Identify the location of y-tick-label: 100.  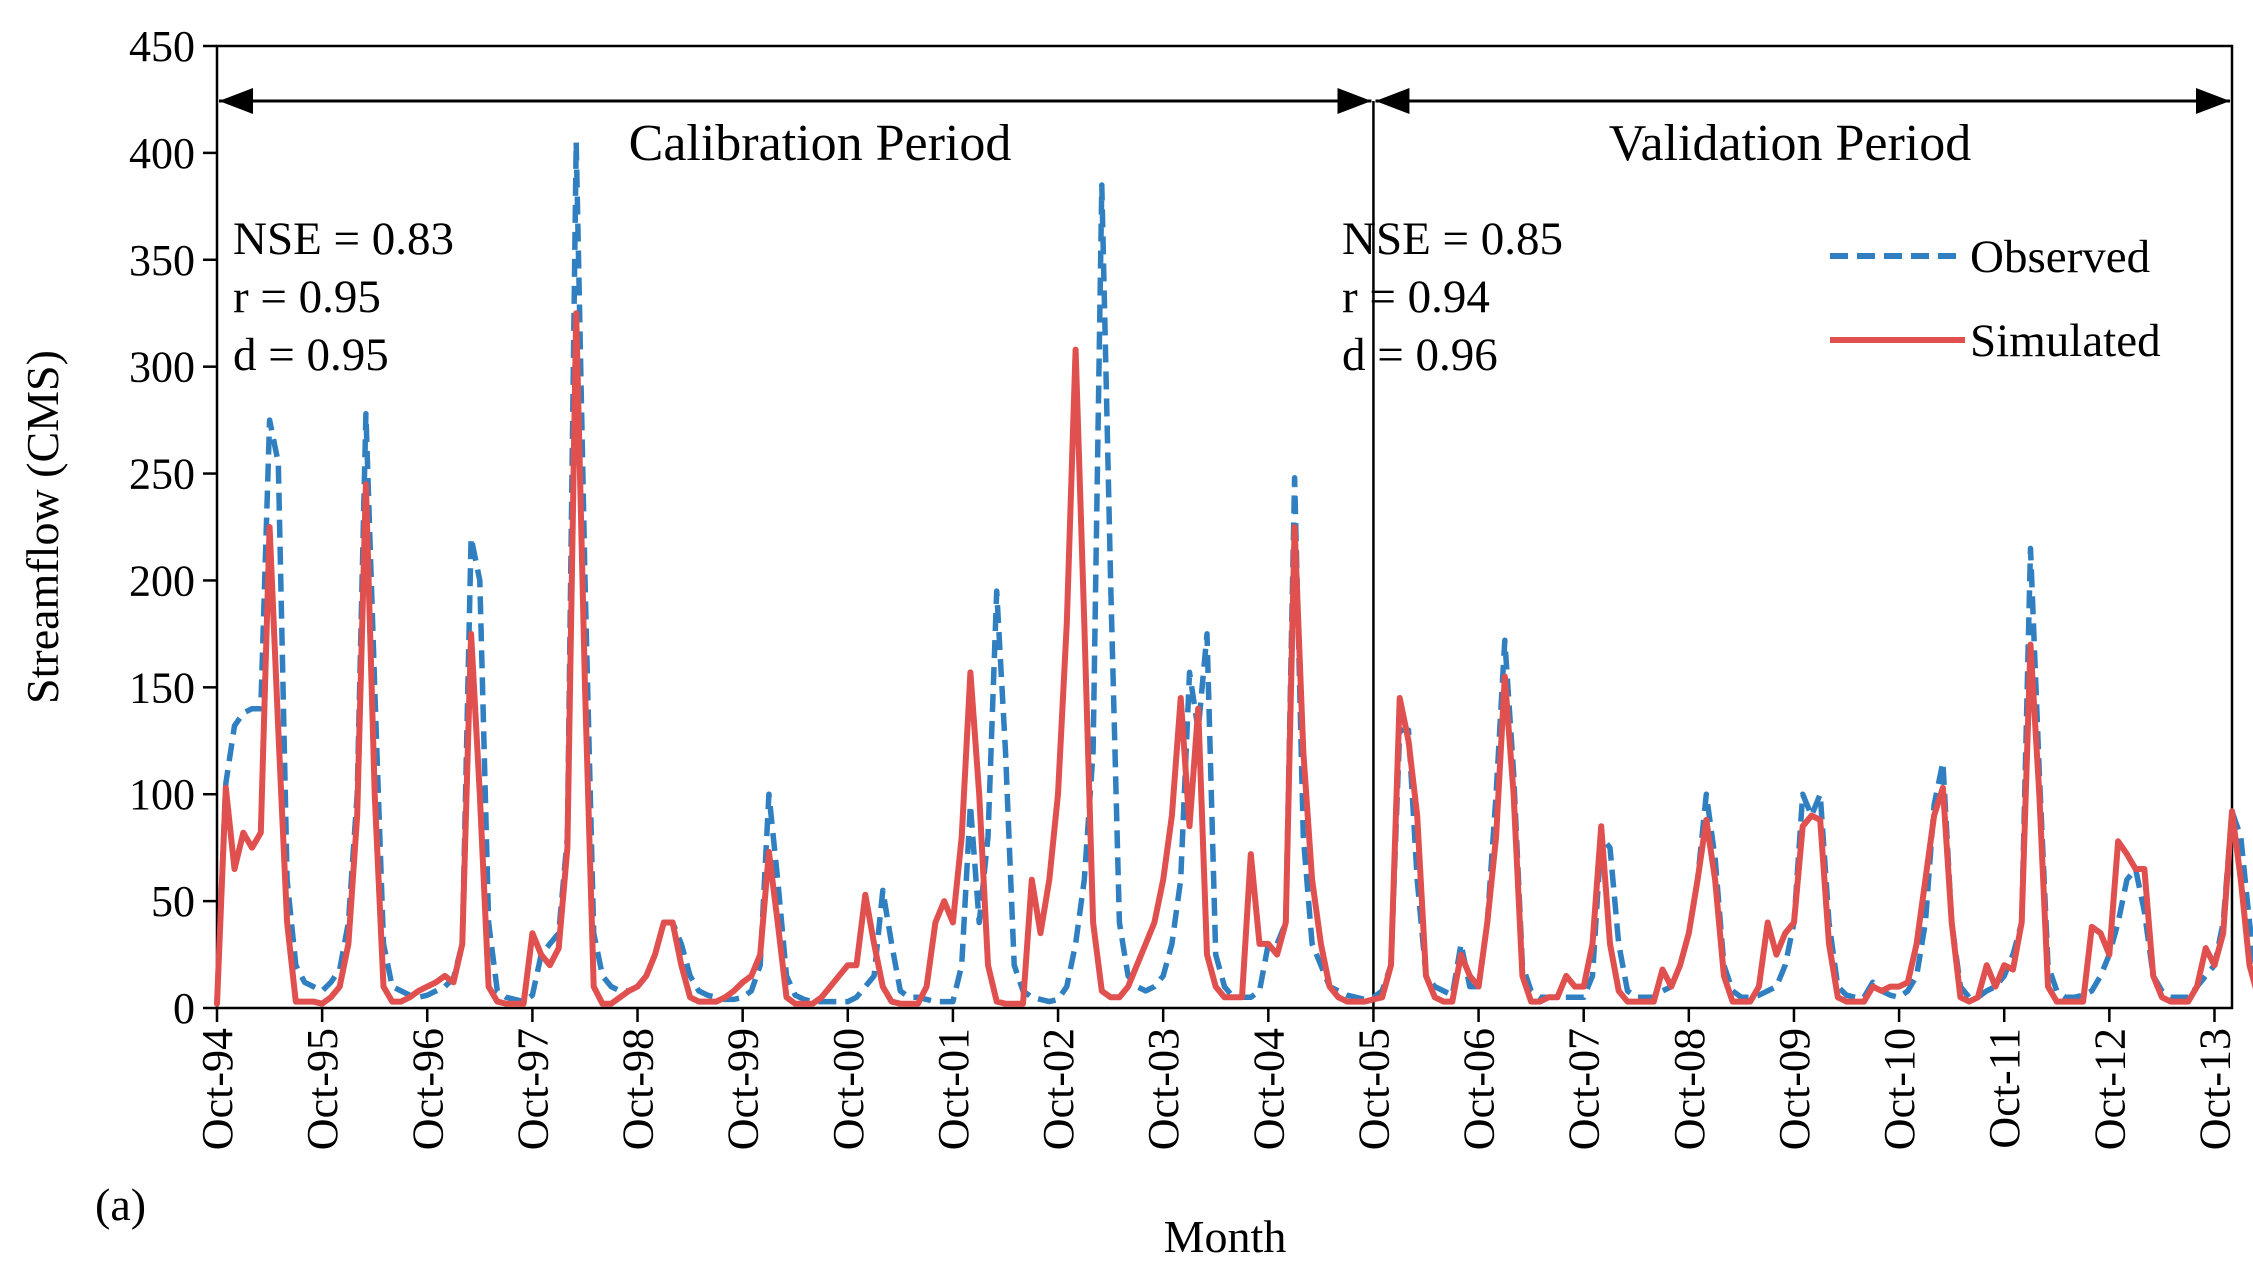
(162, 794).